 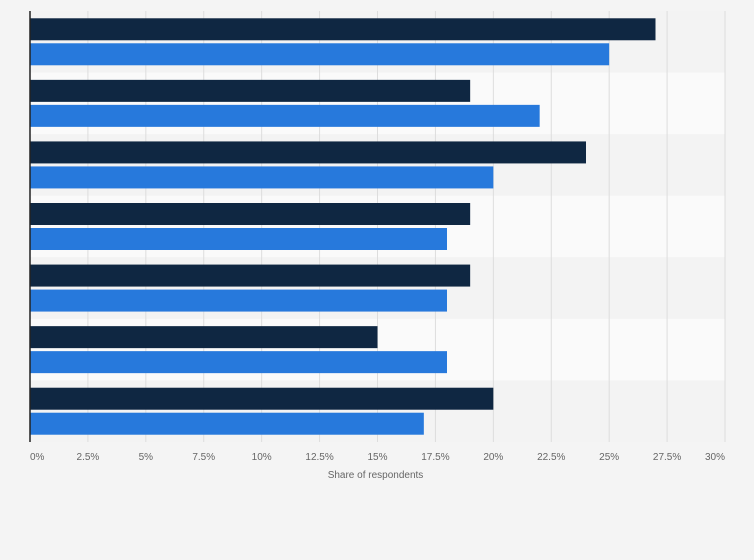 What do you see at coordinates (37, 457) in the screenshot?
I see `x-tick-label: 0%` at bounding box center [37, 457].